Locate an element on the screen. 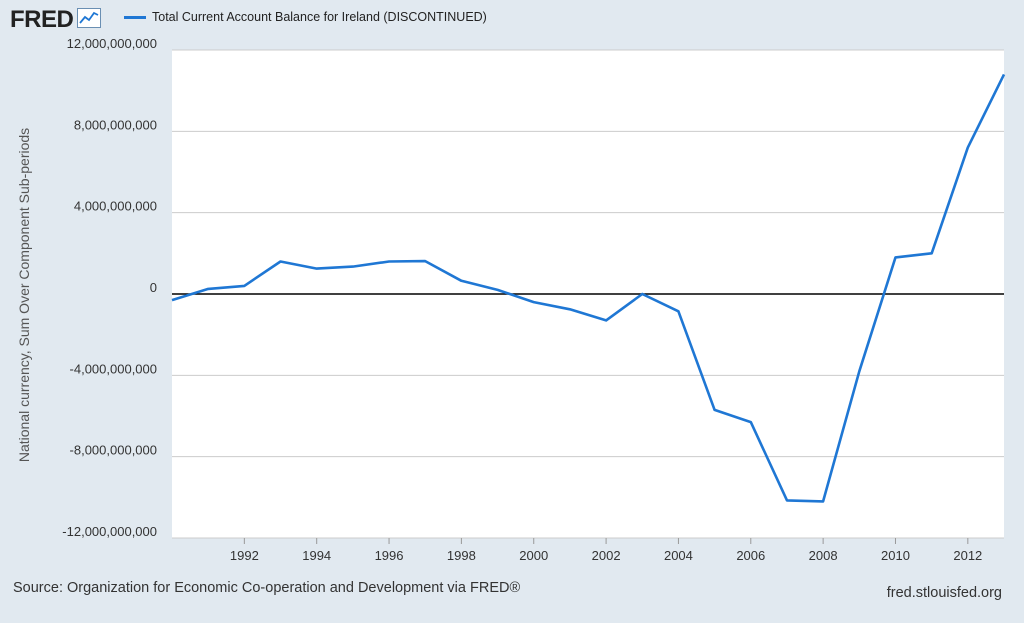 The width and height of the screenshot is (1024, 623). trend-line-icon is located at coordinates (89, 20).